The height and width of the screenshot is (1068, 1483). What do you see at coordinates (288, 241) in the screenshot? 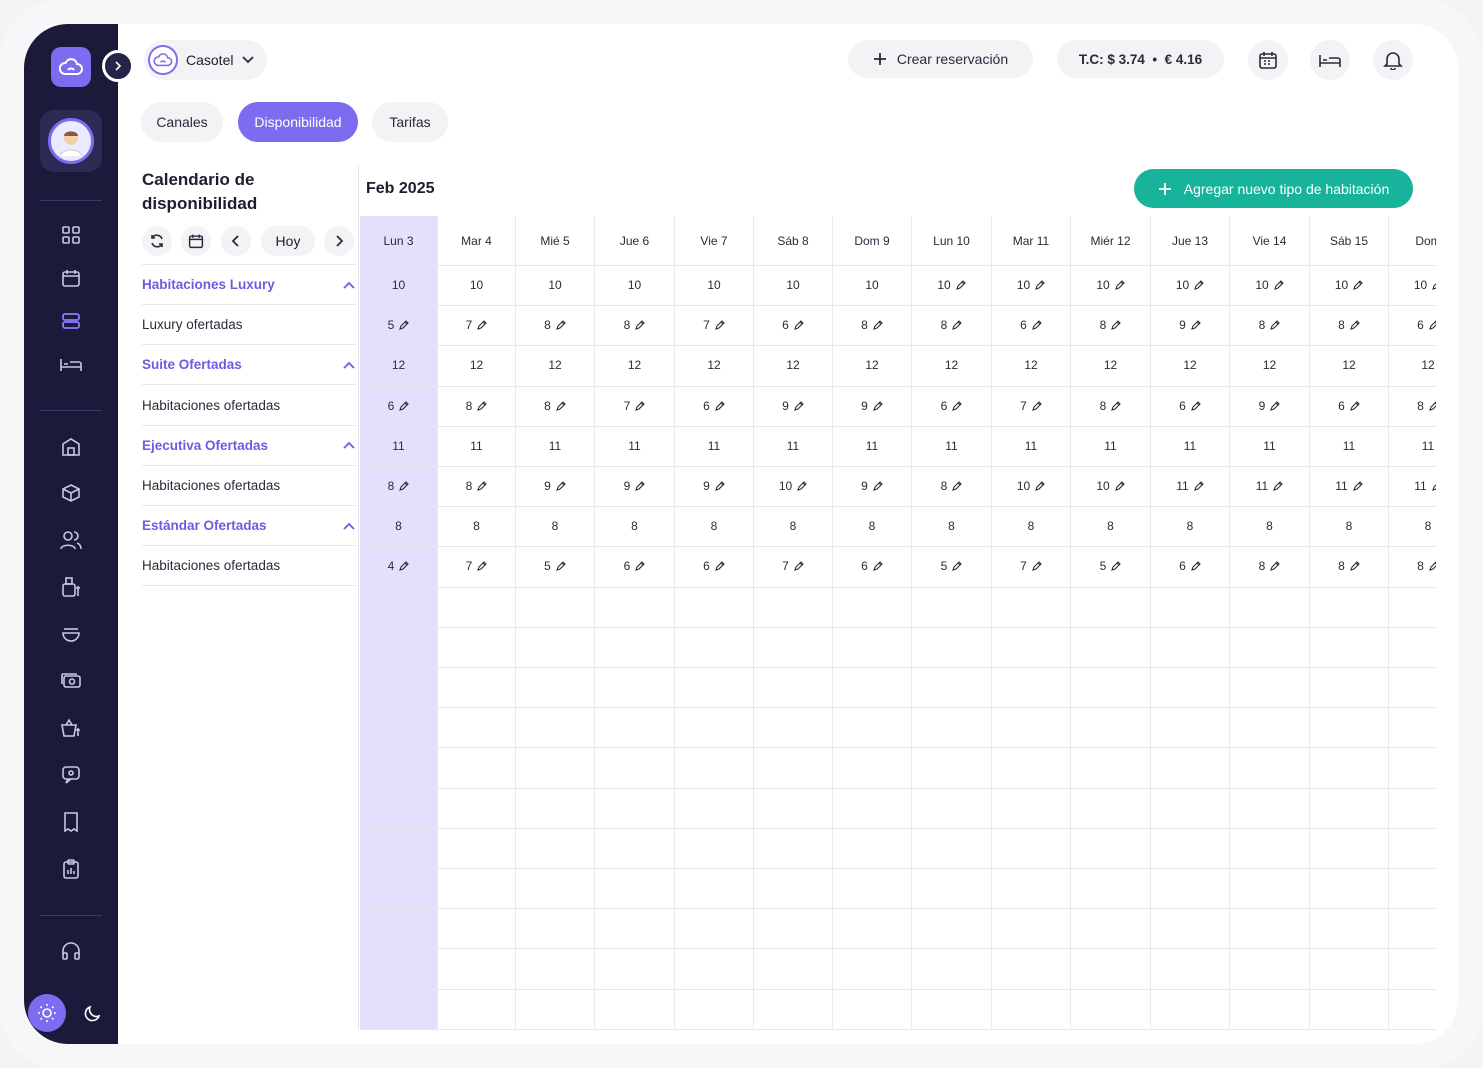
I see `today-button: Hoy` at bounding box center [288, 241].